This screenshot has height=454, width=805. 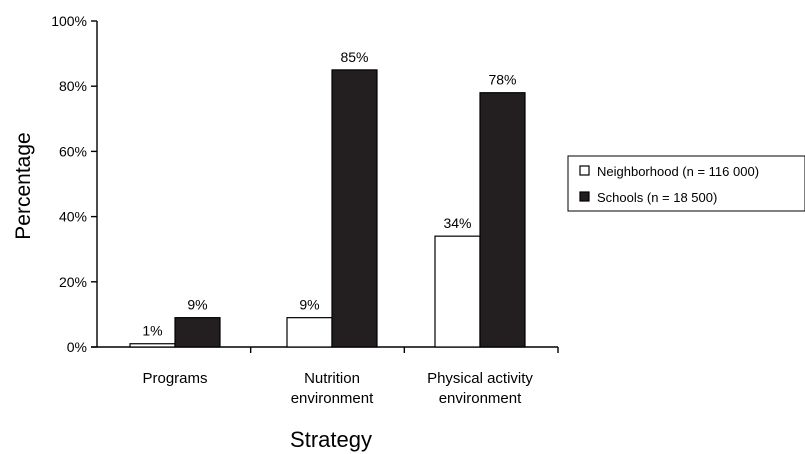 What do you see at coordinates (77, 347) in the screenshot?
I see `y-tick-label: 0%` at bounding box center [77, 347].